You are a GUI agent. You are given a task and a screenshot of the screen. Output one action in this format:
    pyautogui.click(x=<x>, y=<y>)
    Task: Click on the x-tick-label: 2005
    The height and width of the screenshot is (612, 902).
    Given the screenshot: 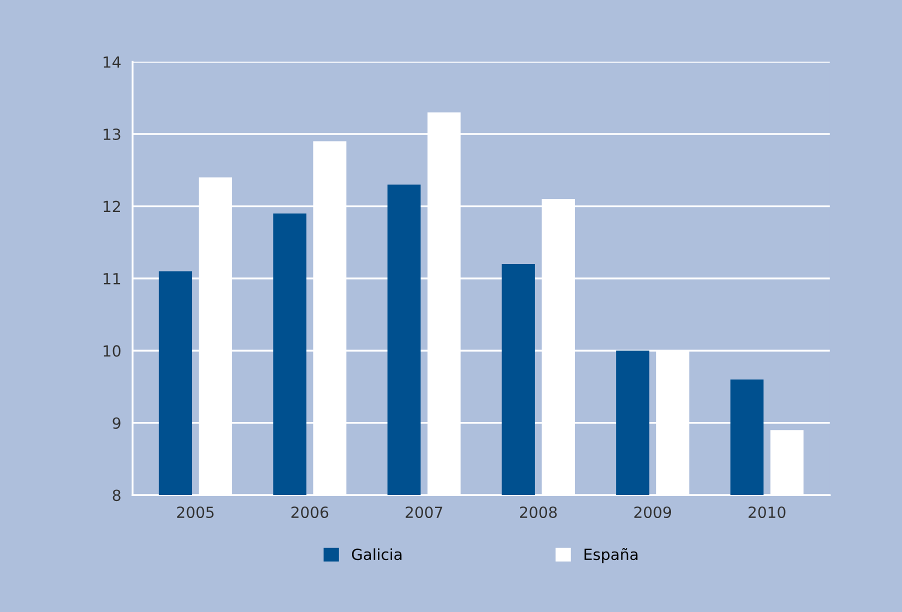 What is the action you would take?
    pyautogui.click(x=195, y=512)
    